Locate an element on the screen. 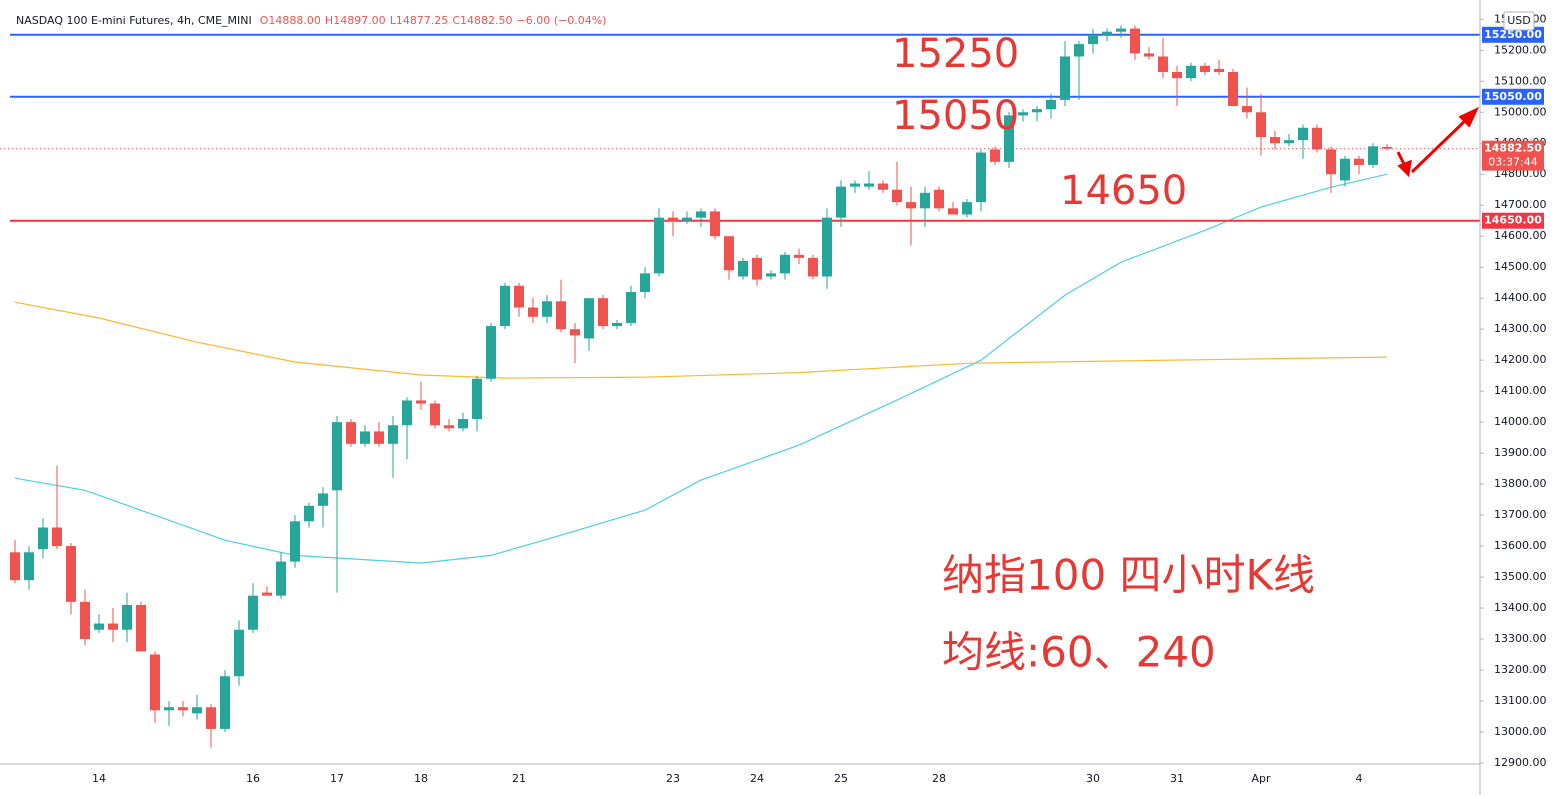 The image size is (1559, 799). y-tick-label: 14300.00 is located at coordinates (1520, 328).